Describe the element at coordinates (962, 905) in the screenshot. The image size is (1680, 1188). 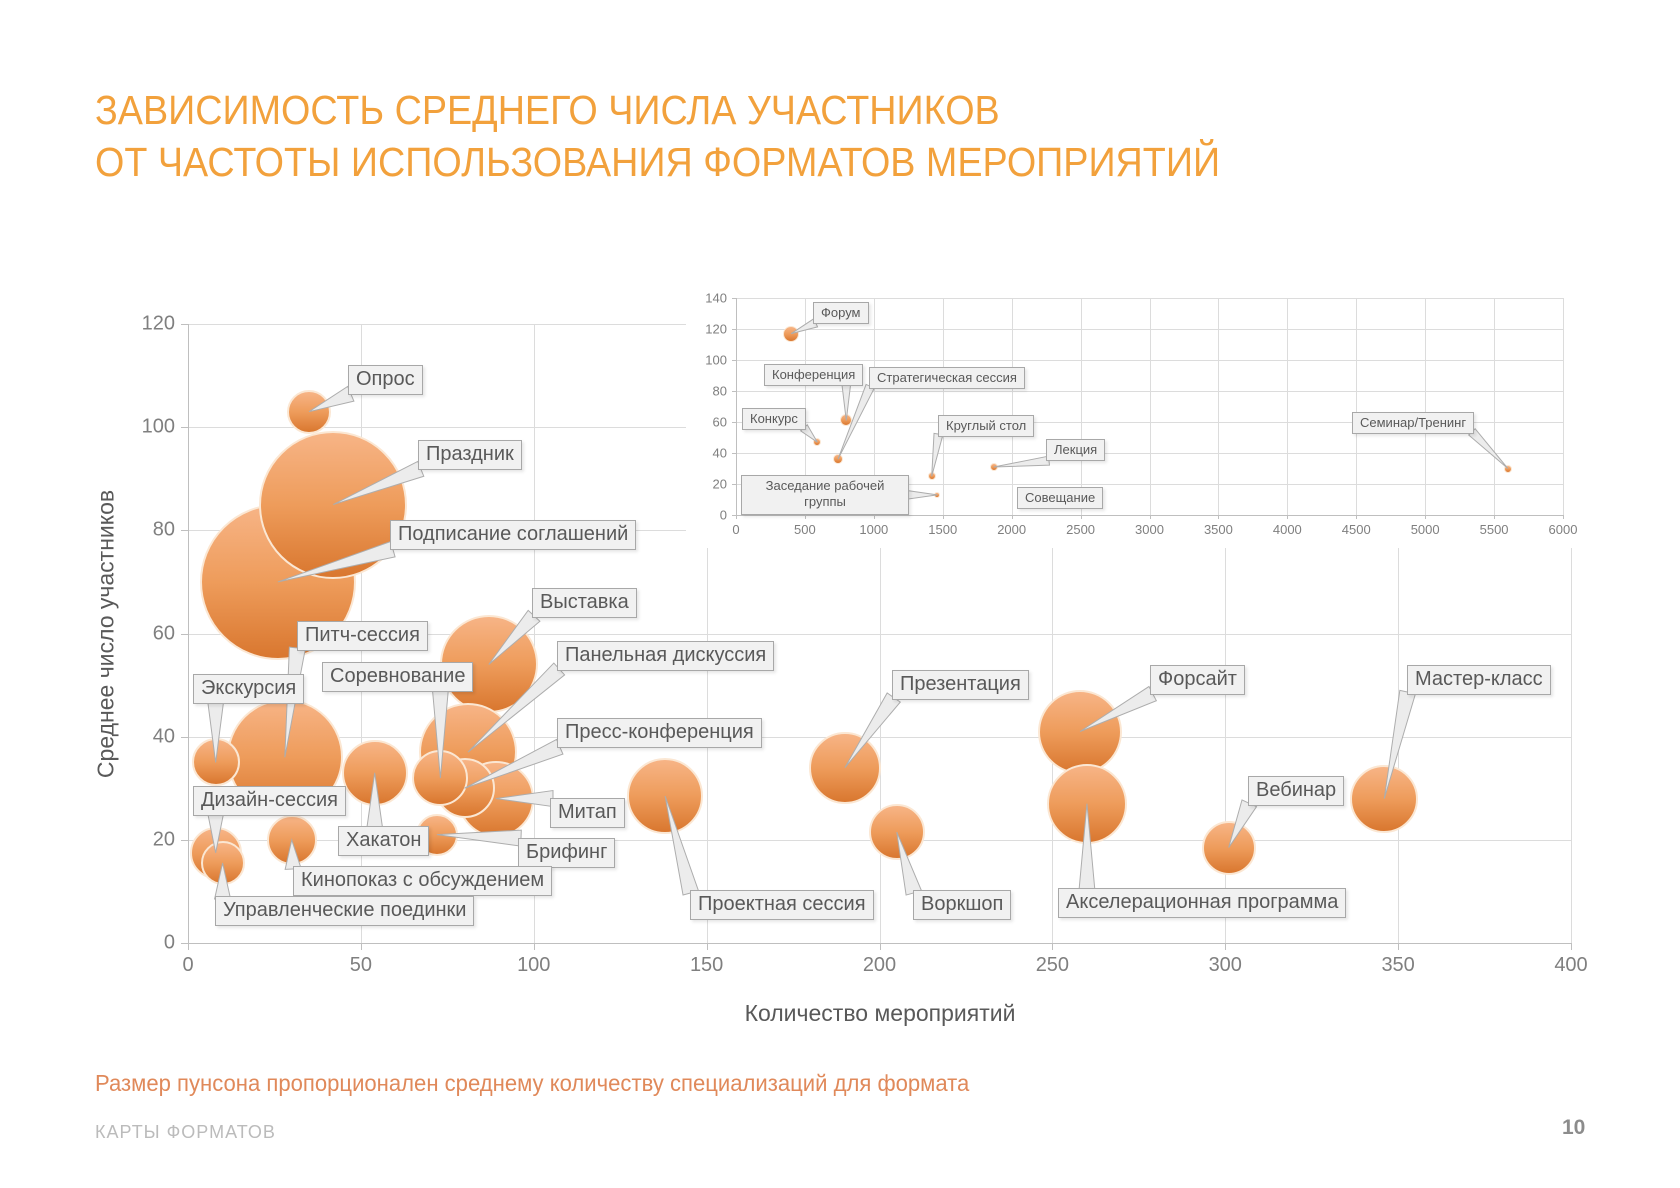
I see `callout-label: Воркшоп` at that location.